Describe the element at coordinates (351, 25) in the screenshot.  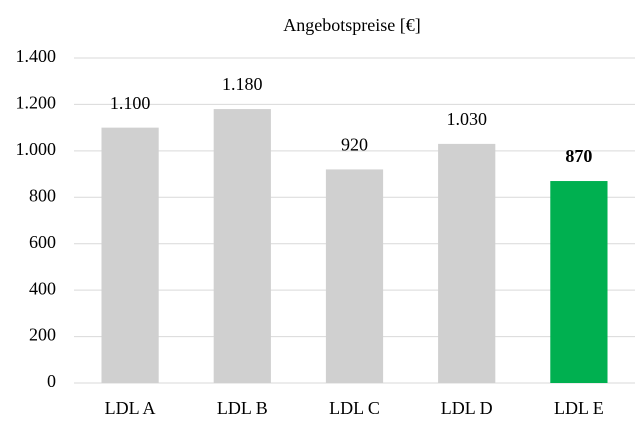
I see `chart-title: Angebotspreise [€]` at that location.